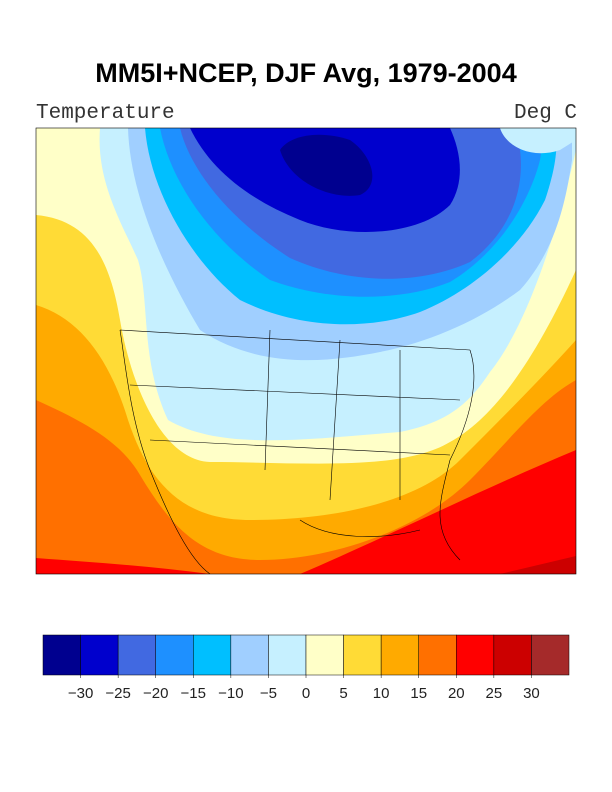 The image size is (612, 792). Describe the element at coordinates (381, 693) in the screenshot. I see `tick-label: 10` at that location.